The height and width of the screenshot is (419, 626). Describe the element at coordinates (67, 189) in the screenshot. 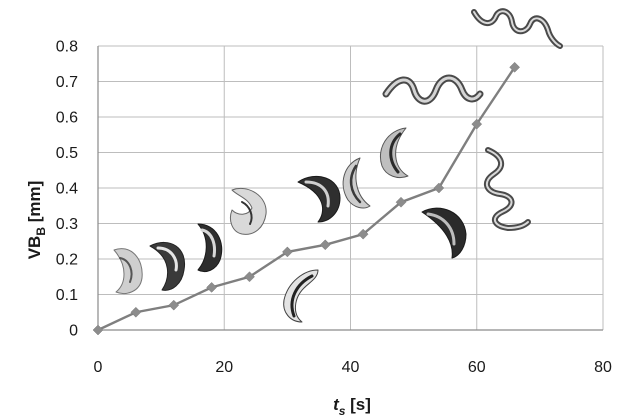

I see `y-tick-label: 0.4` at that location.